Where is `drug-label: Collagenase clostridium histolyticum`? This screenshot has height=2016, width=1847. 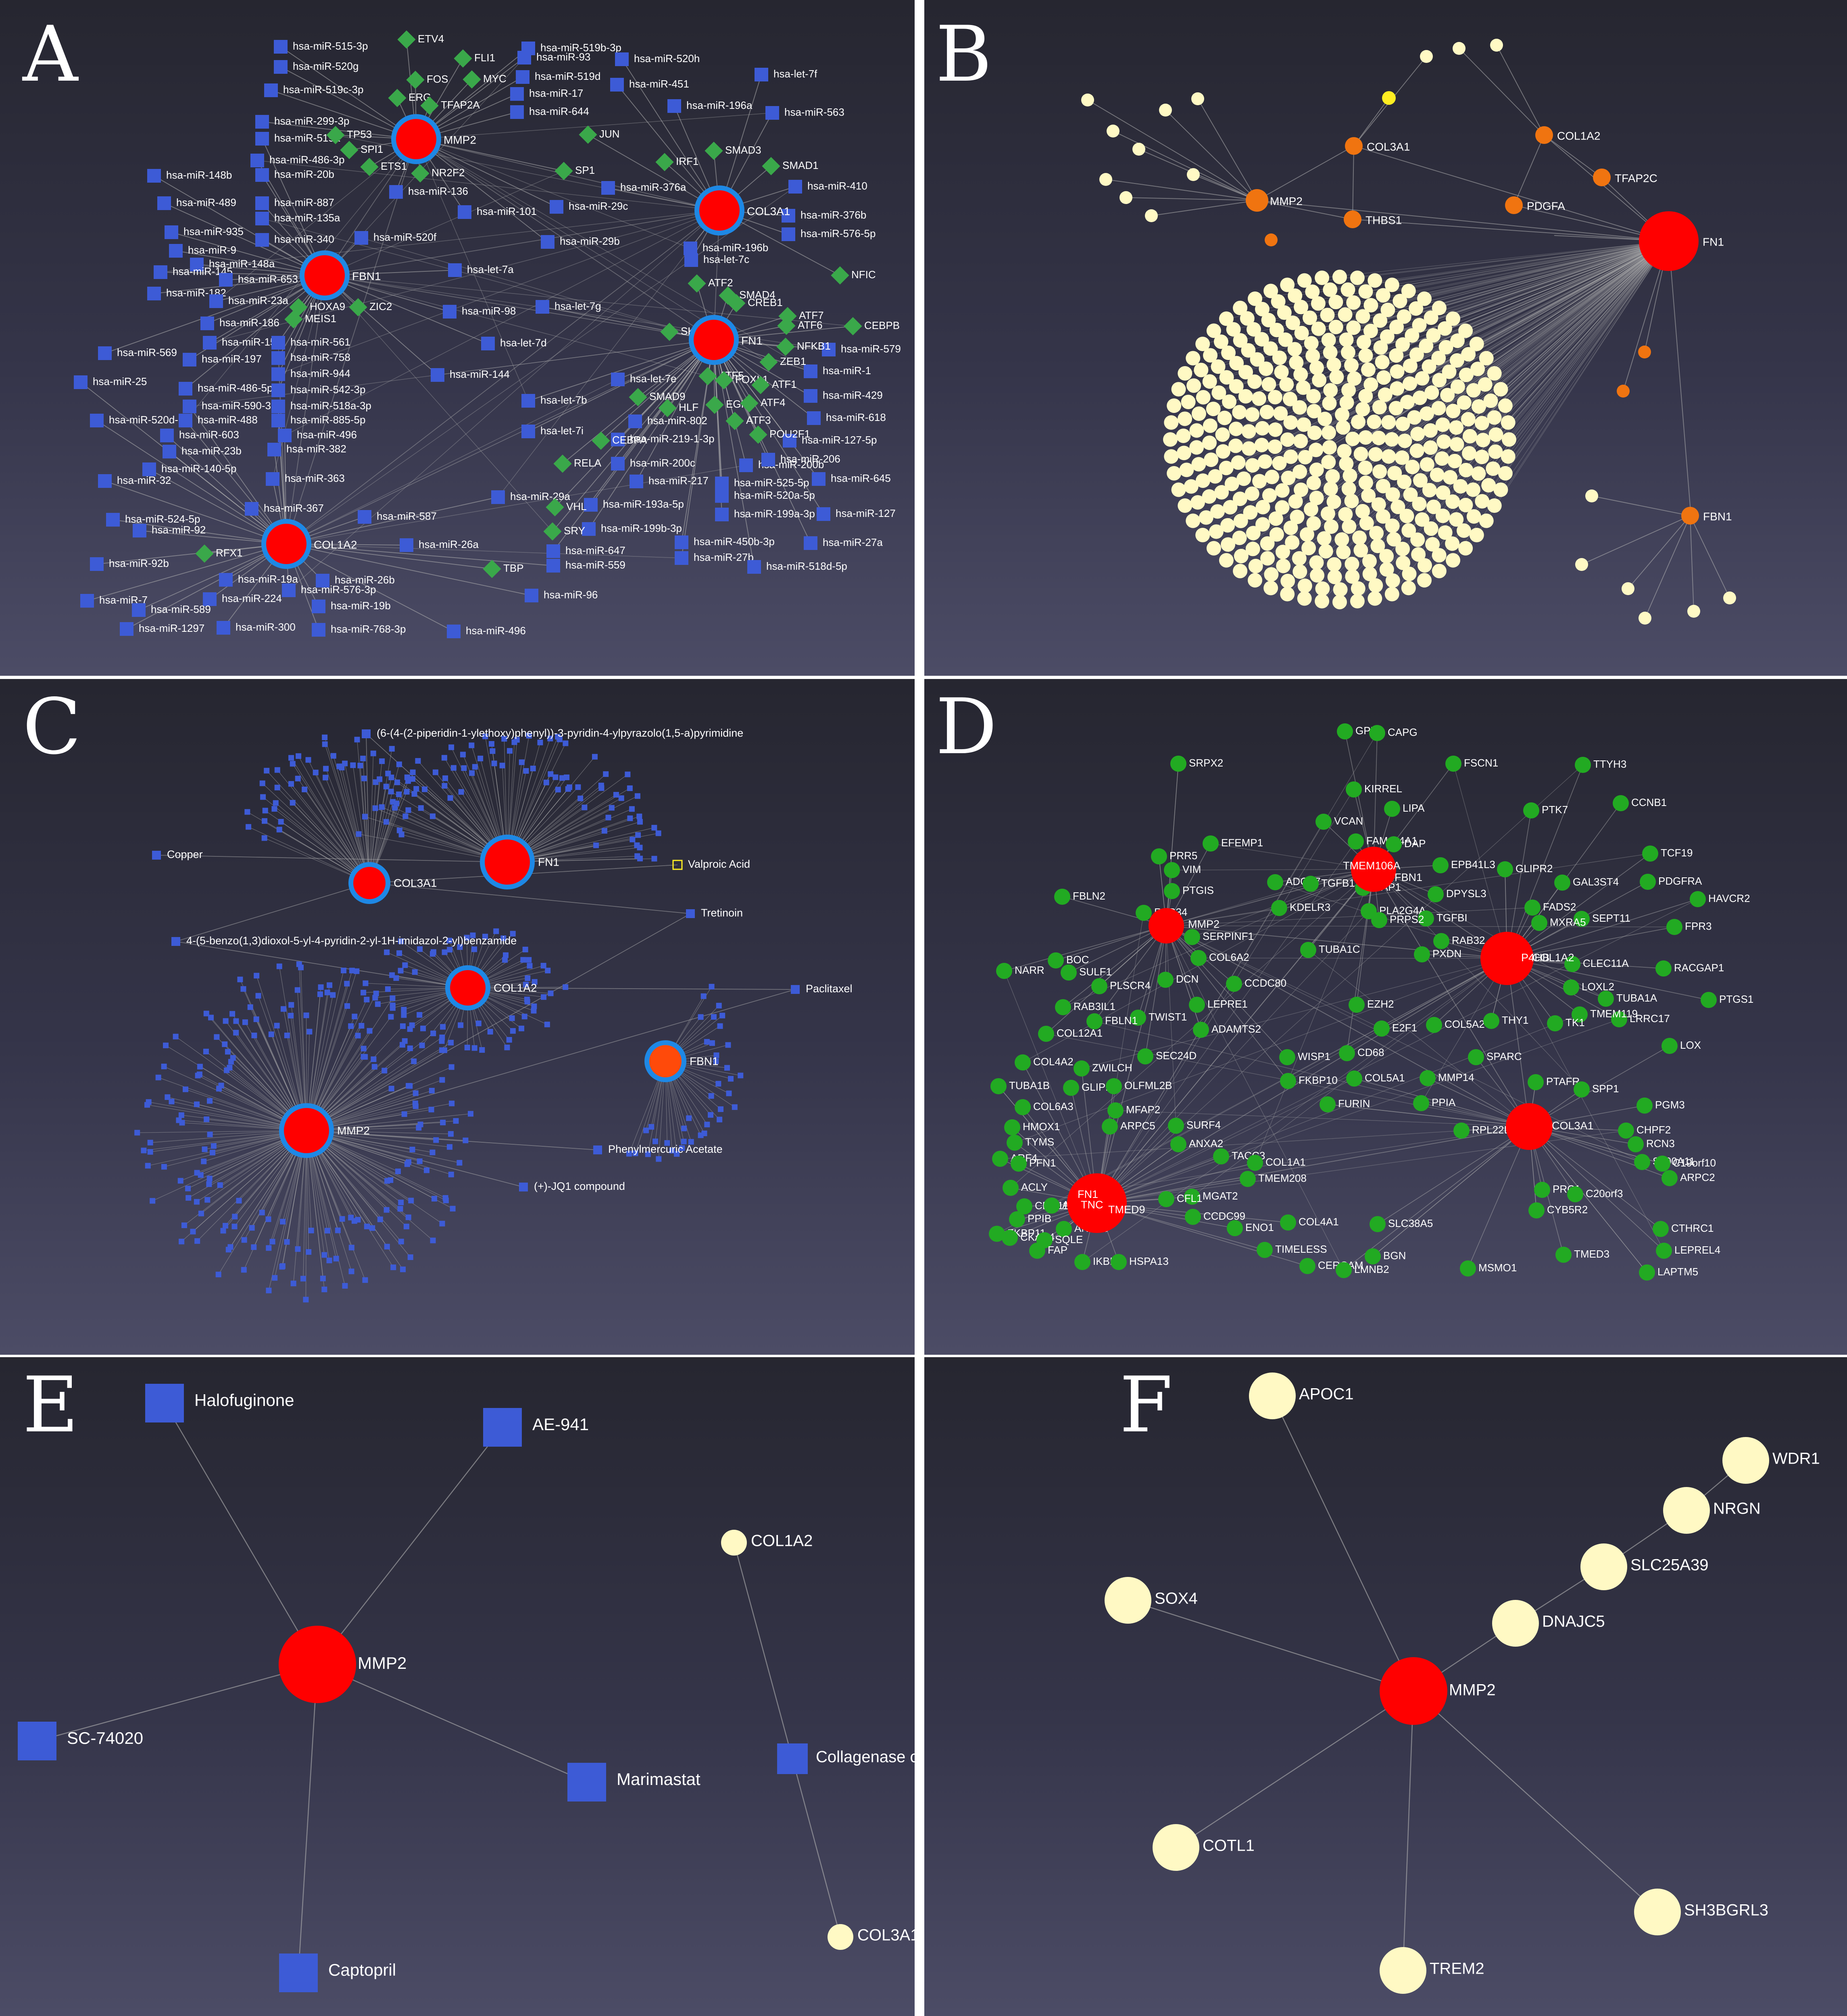
drug-label: Collagenase clostridium histolyticum is located at coordinates (865, 1757).